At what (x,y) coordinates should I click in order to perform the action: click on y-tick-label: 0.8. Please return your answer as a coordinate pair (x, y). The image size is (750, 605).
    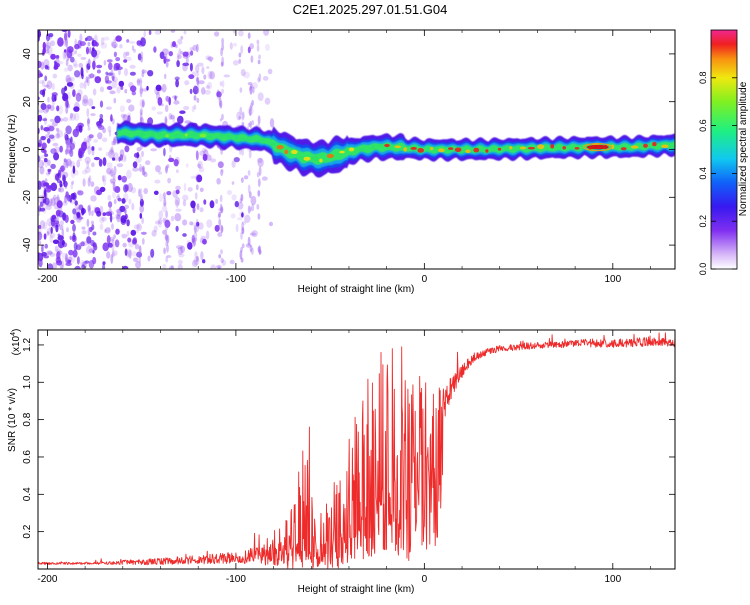
    Looking at the image, I should click on (27, 419).